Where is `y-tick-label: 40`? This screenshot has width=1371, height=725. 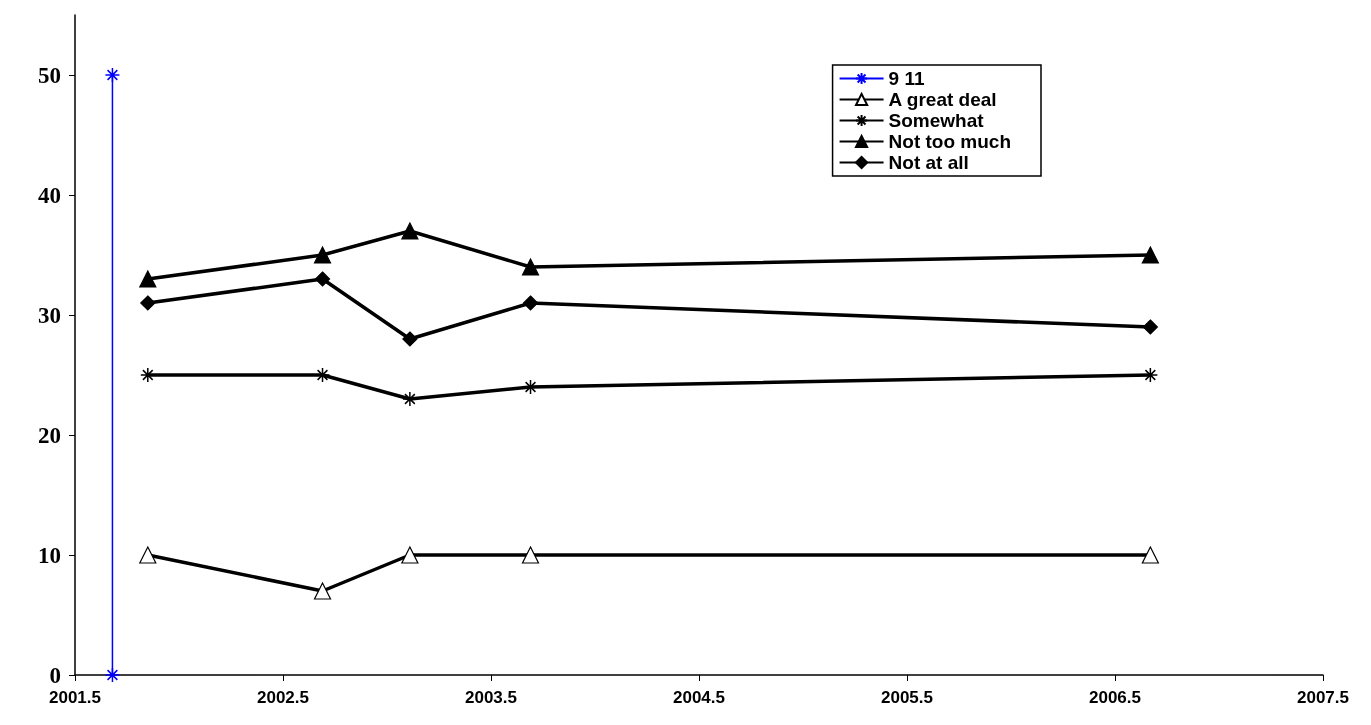
y-tick-label: 40 is located at coordinates (49, 195).